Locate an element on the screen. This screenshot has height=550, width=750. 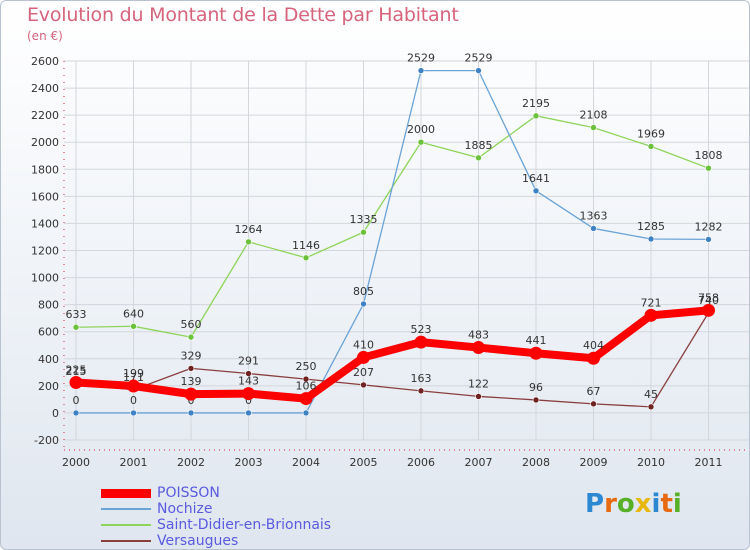
x-tick-label: 2011 is located at coordinates (709, 462).